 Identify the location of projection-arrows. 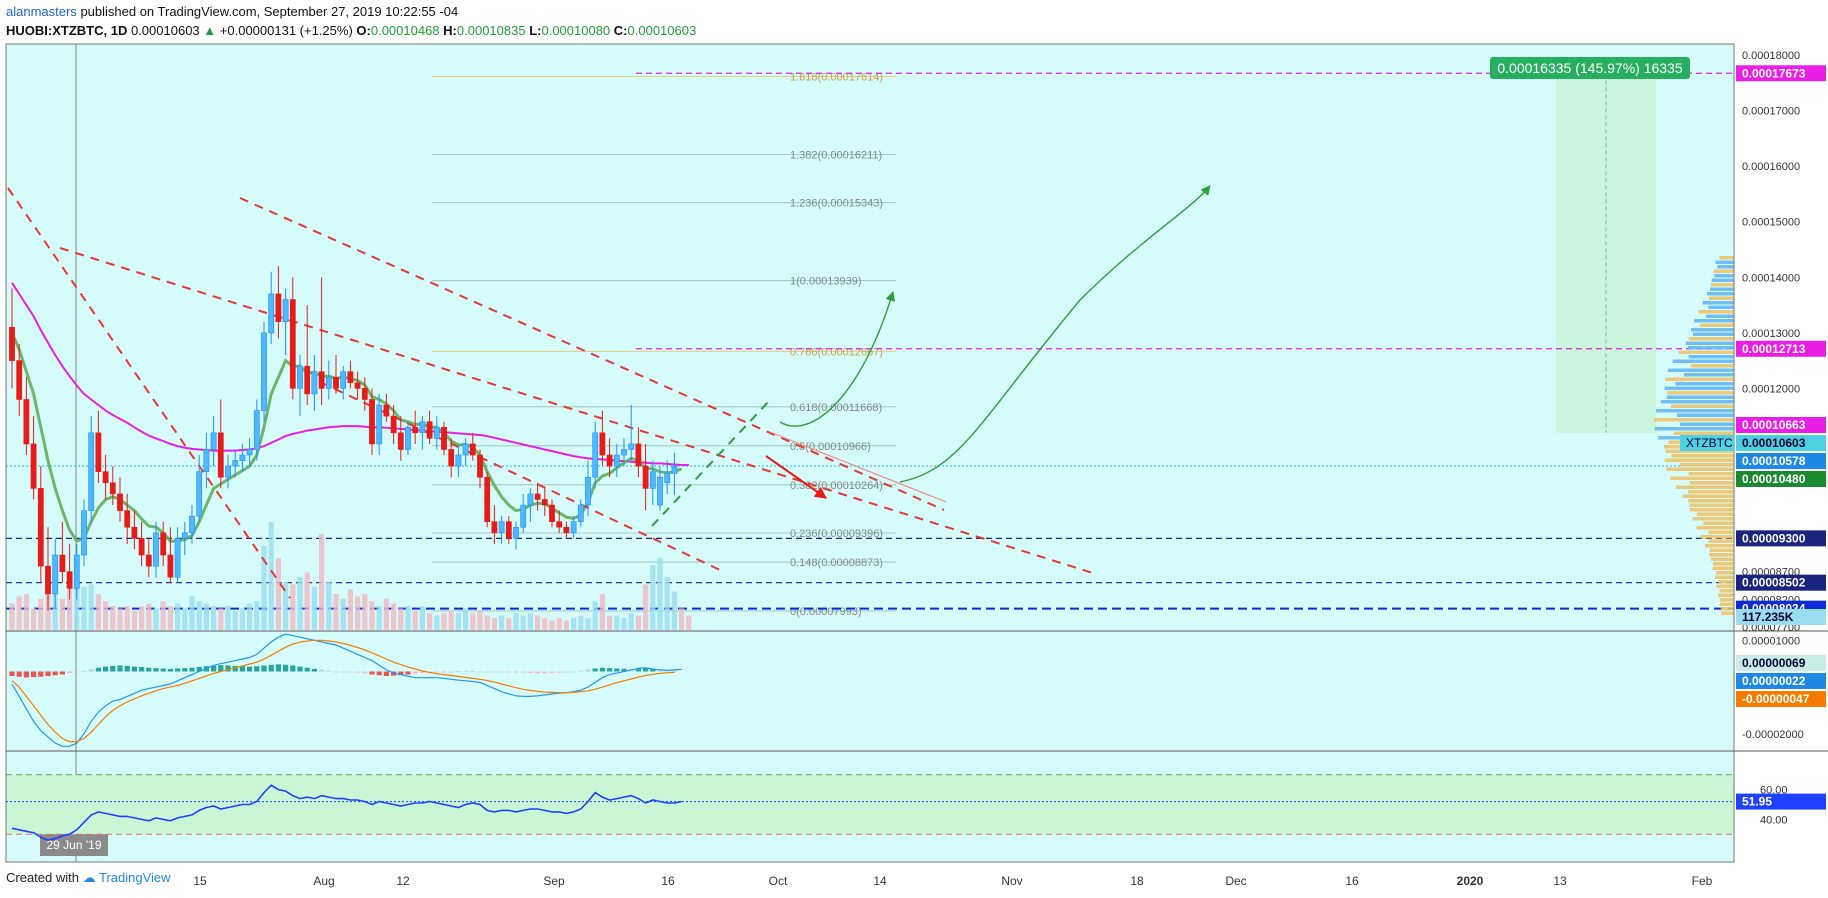
(988, 344).